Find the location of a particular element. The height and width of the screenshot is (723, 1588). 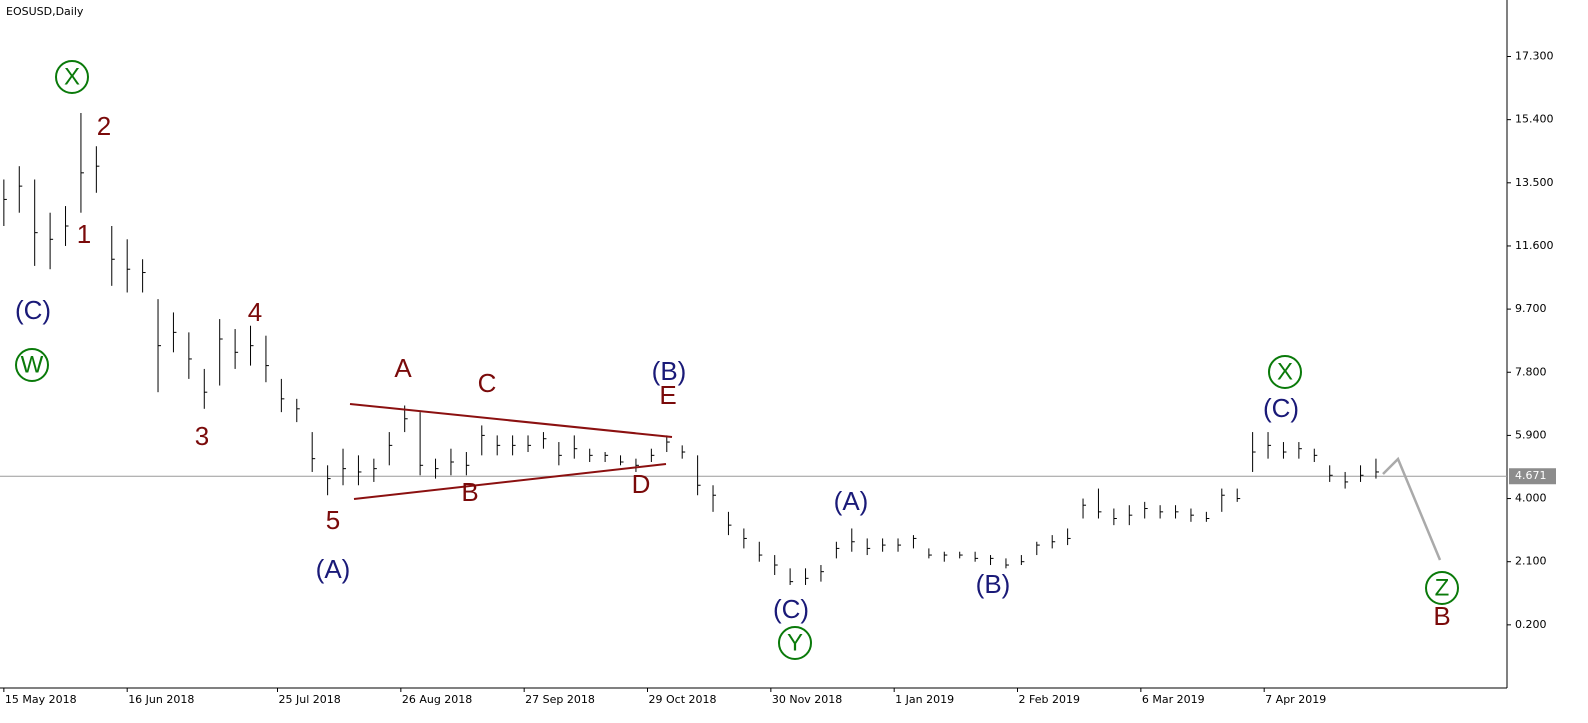

current-price-box is located at coordinates (1532, 476).